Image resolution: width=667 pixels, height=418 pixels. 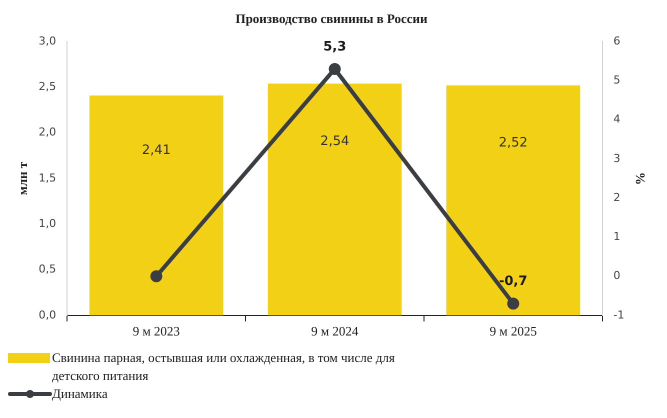 What do you see at coordinates (335, 141) in the screenshot?
I see `data-label: 2,54` at bounding box center [335, 141].